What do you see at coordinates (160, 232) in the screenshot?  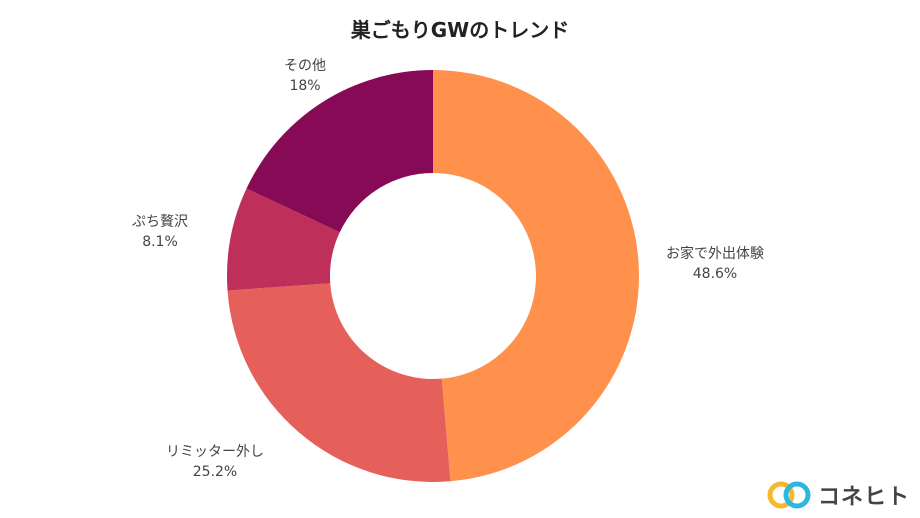 I see `slice-label-luxury: ぷち贅沢 8.1%` at bounding box center [160, 232].